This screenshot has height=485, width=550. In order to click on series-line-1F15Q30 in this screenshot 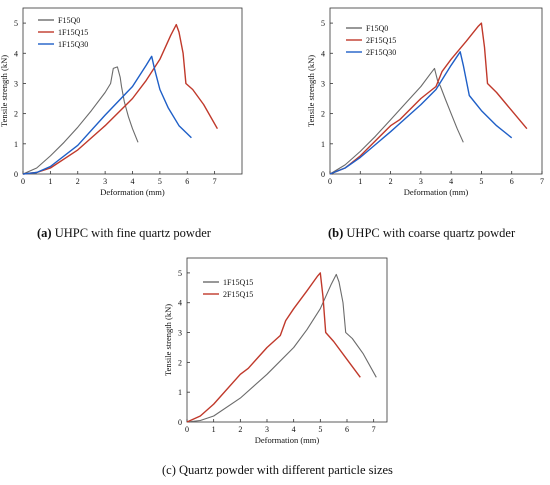, I will do `click(107, 115)`.